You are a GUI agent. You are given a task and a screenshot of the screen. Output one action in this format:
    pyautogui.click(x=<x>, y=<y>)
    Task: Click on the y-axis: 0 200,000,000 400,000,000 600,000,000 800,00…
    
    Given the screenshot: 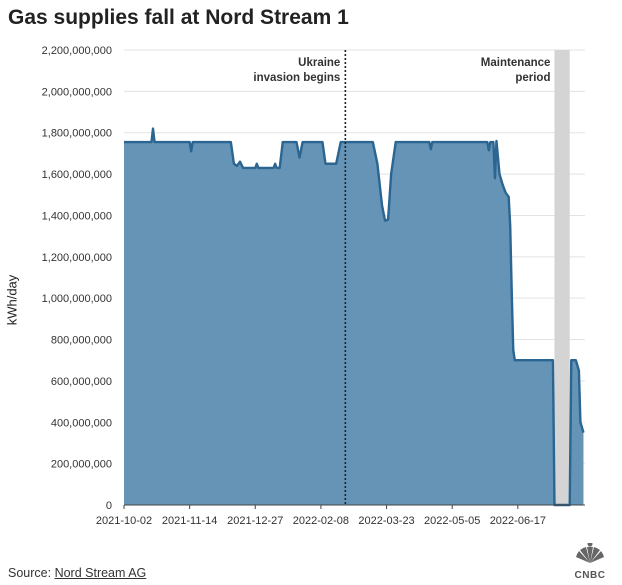 What is the action you would take?
    pyautogui.click(x=77, y=278)
    